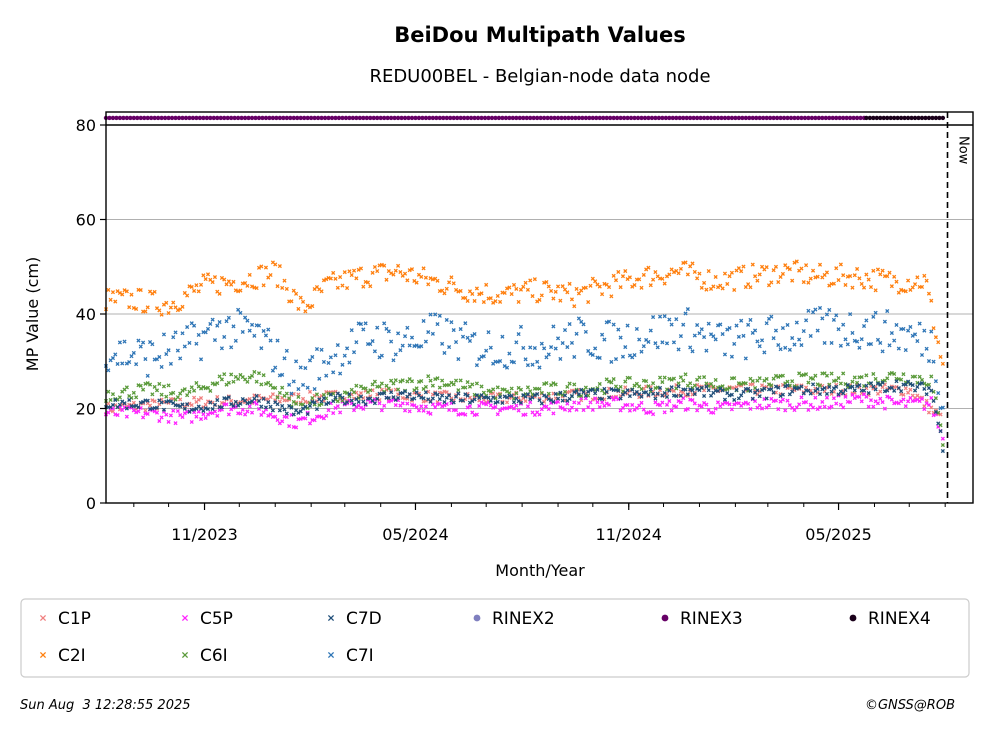 The width and height of the screenshot is (993, 734). I want to click on chart-subtitle: REDU00BEL - Belgian-node data node, so click(539, 76).